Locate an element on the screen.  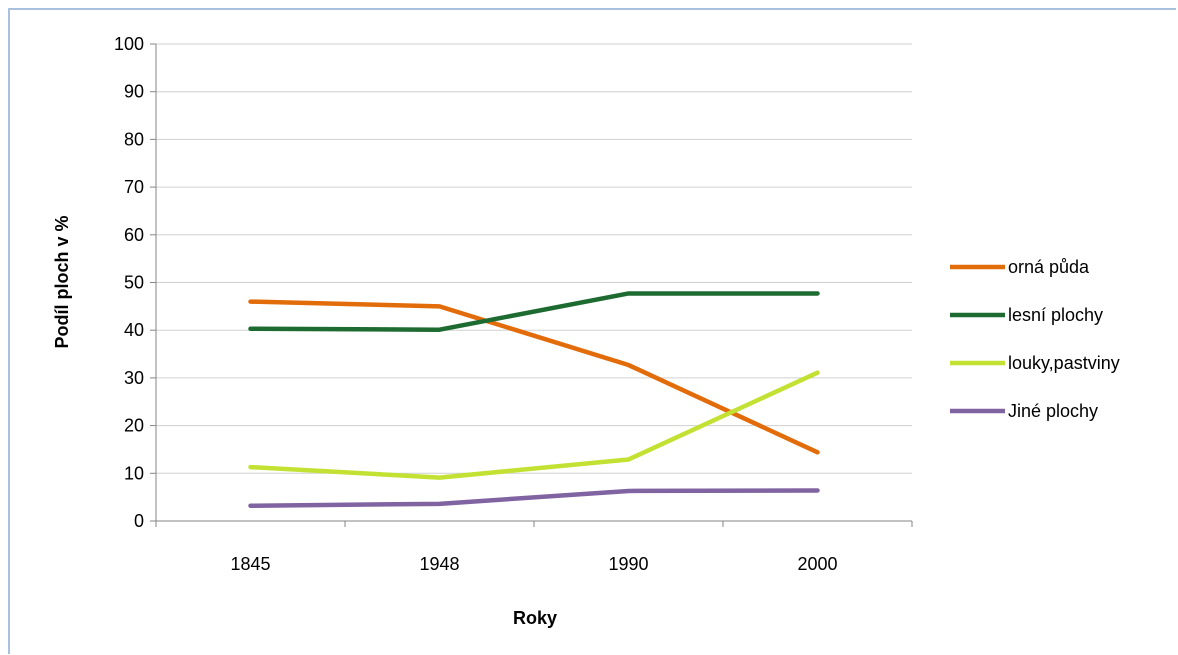
legend-label-louky-pastviny: louky,pastviny is located at coordinates (1064, 363).